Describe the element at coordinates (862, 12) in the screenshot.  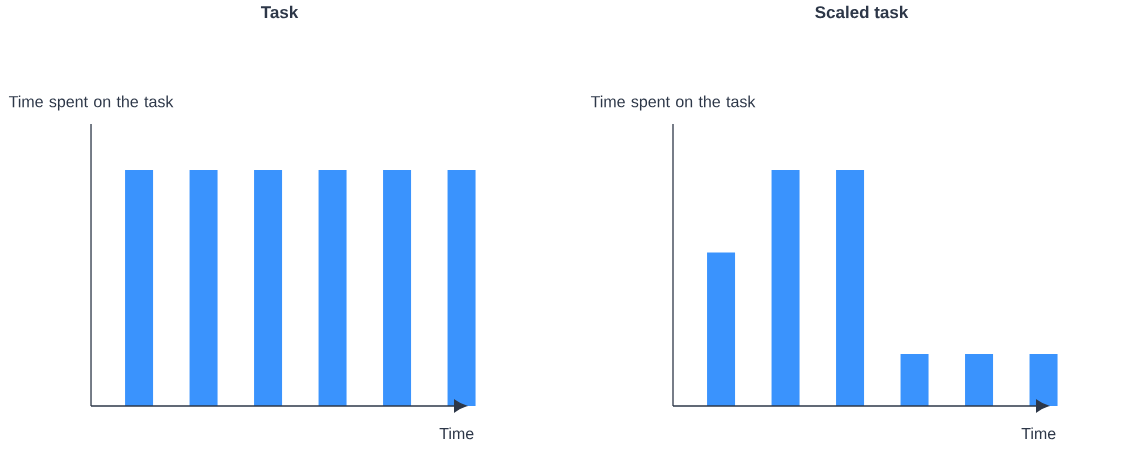
I see `chart-title: Scaled task` at that location.